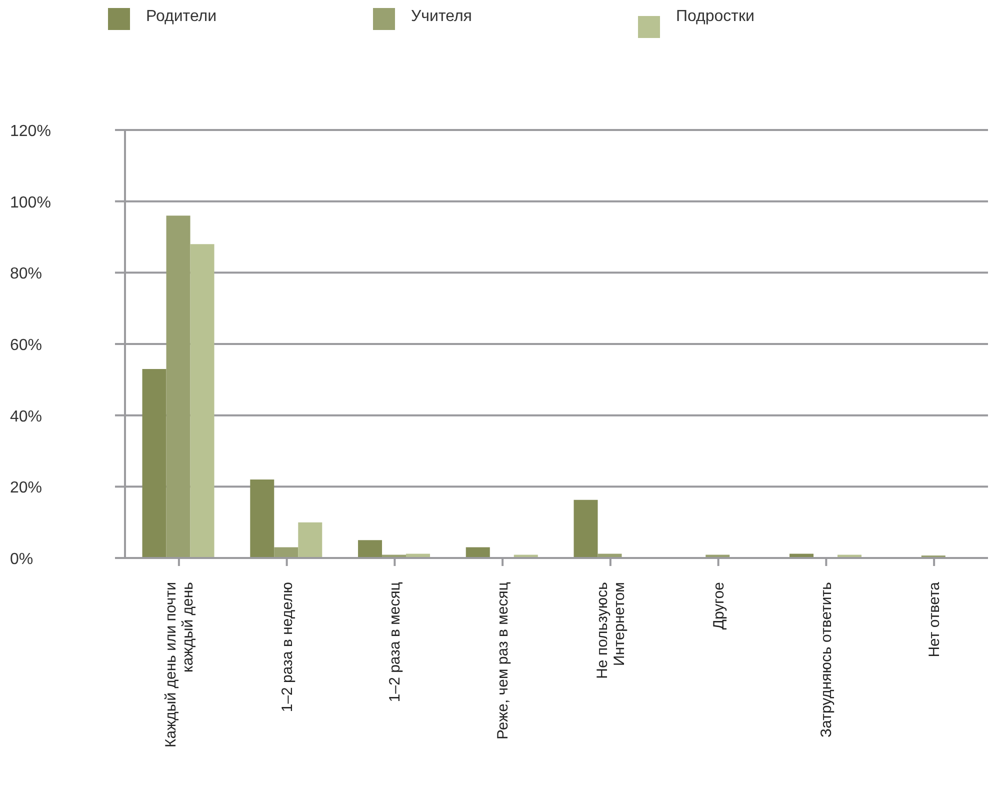 The width and height of the screenshot is (999, 810). Describe the element at coordinates (611, 630) in the screenshot. I see `x-tick-label: Не пользуюсь Интернетом` at that location.